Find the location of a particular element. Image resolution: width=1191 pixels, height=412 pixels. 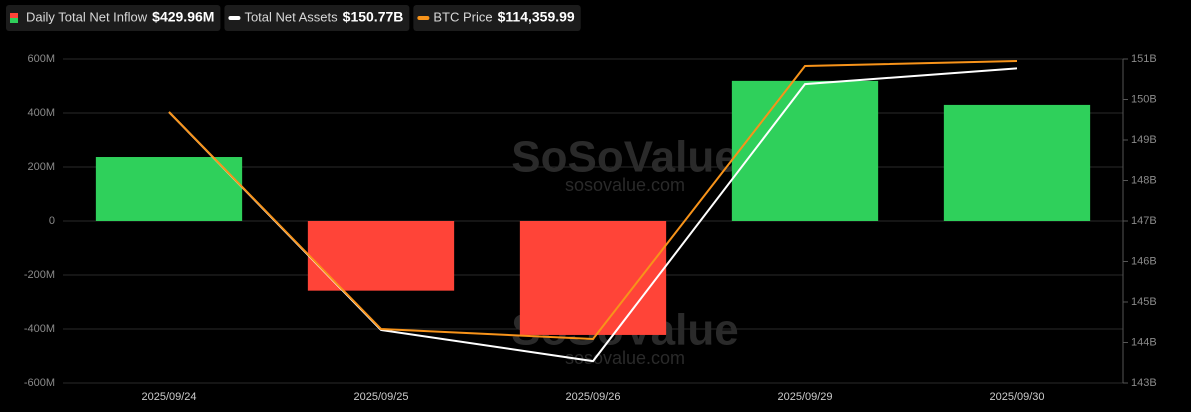

y-tick-label: -600M is located at coordinates (39, 383).